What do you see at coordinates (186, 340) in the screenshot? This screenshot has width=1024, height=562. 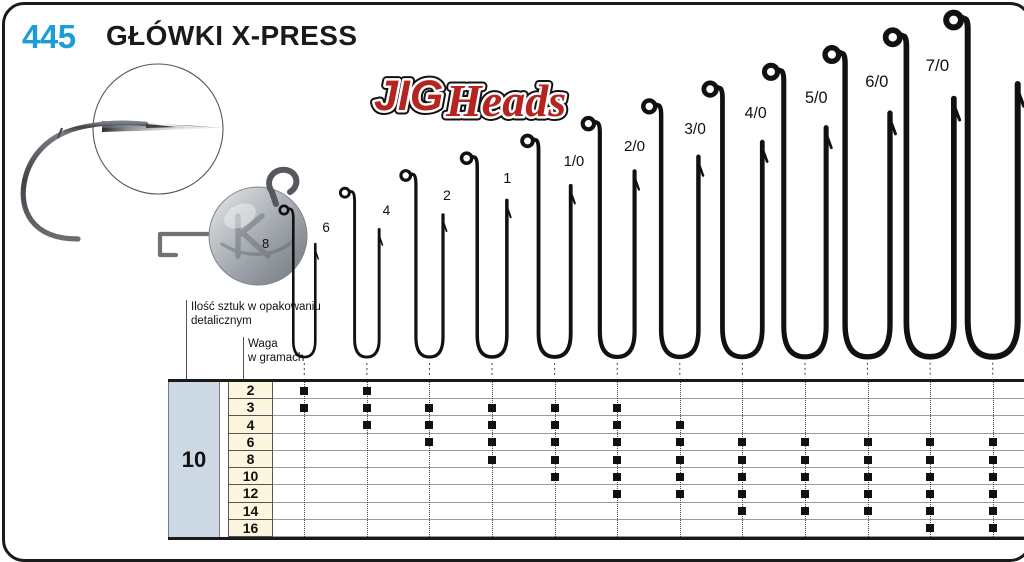 I see `quantity-leader-line` at bounding box center [186, 340].